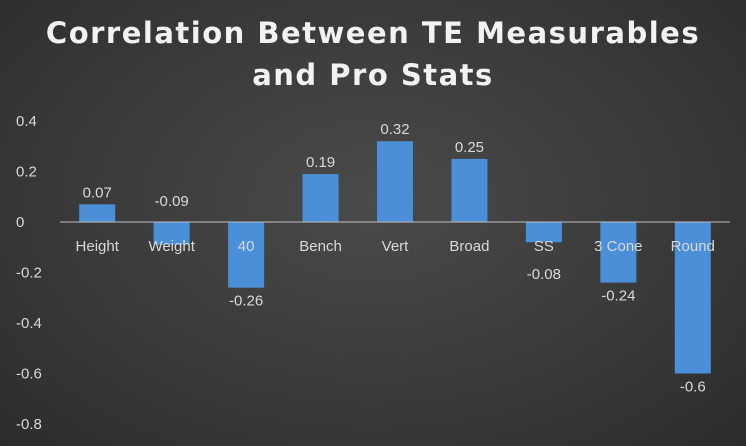 The height and width of the screenshot is (446, 746). Describe the element at coordinates (394, 129) in the screenshot. I see `data-label: 0.32` at that location.